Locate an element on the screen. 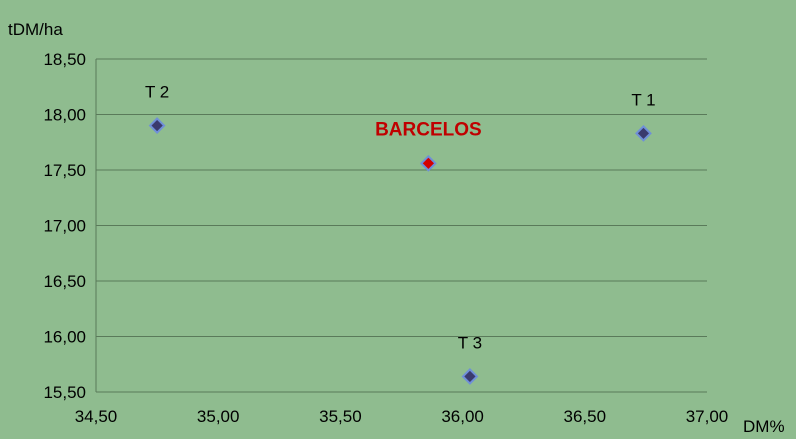  y-tick-label: 18,00 is located at coordinates (64, 115).